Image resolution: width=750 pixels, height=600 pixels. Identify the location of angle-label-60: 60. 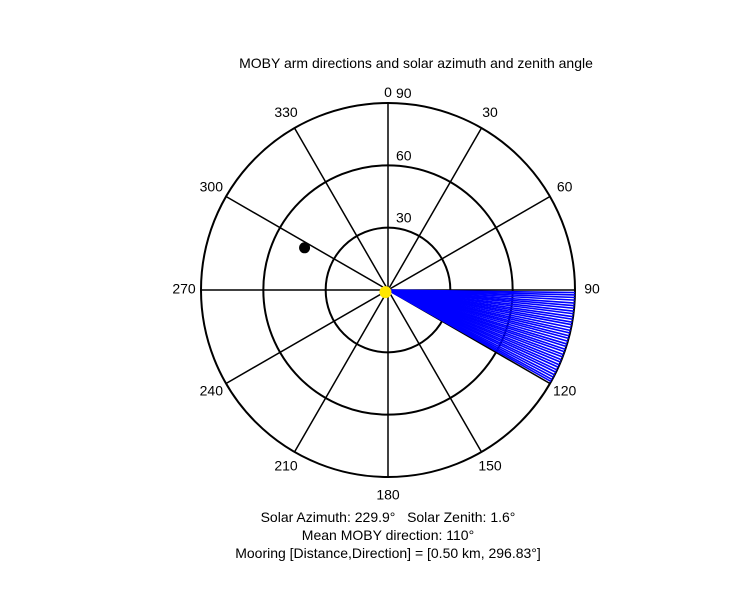
(565, 187).